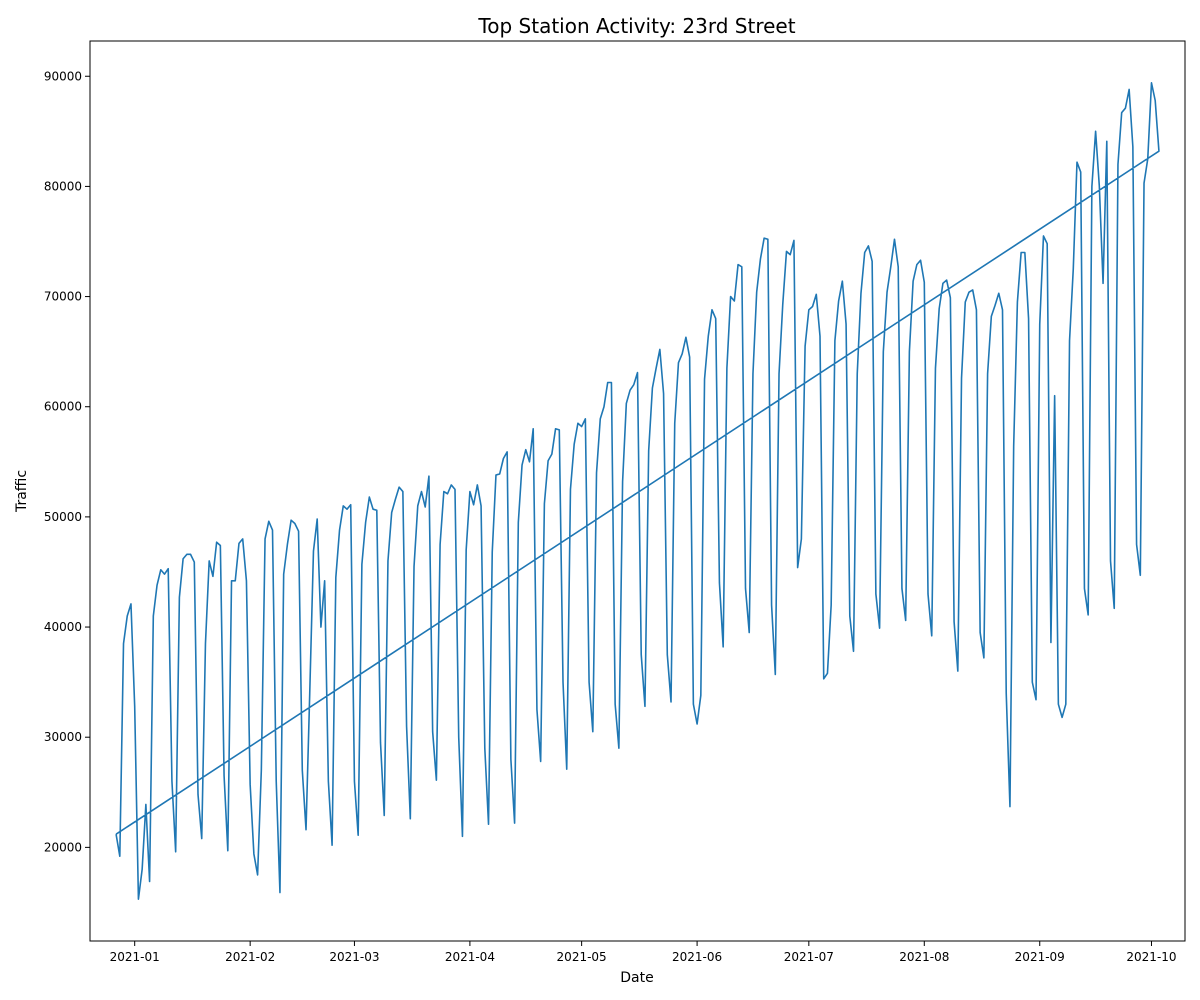  Describe the element at coordinates (63, 737) in the screenshot. I see `y-tick-label: 30000` at that location.